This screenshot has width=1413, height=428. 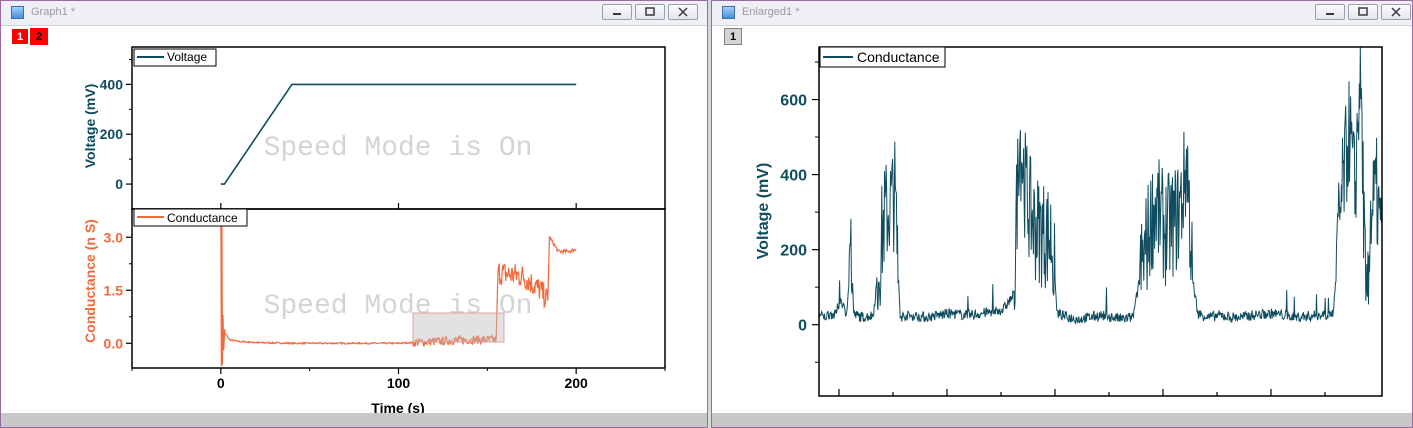 I want to click on enlarged1-title: Enlarged1 *, so click(x=771, y=12).